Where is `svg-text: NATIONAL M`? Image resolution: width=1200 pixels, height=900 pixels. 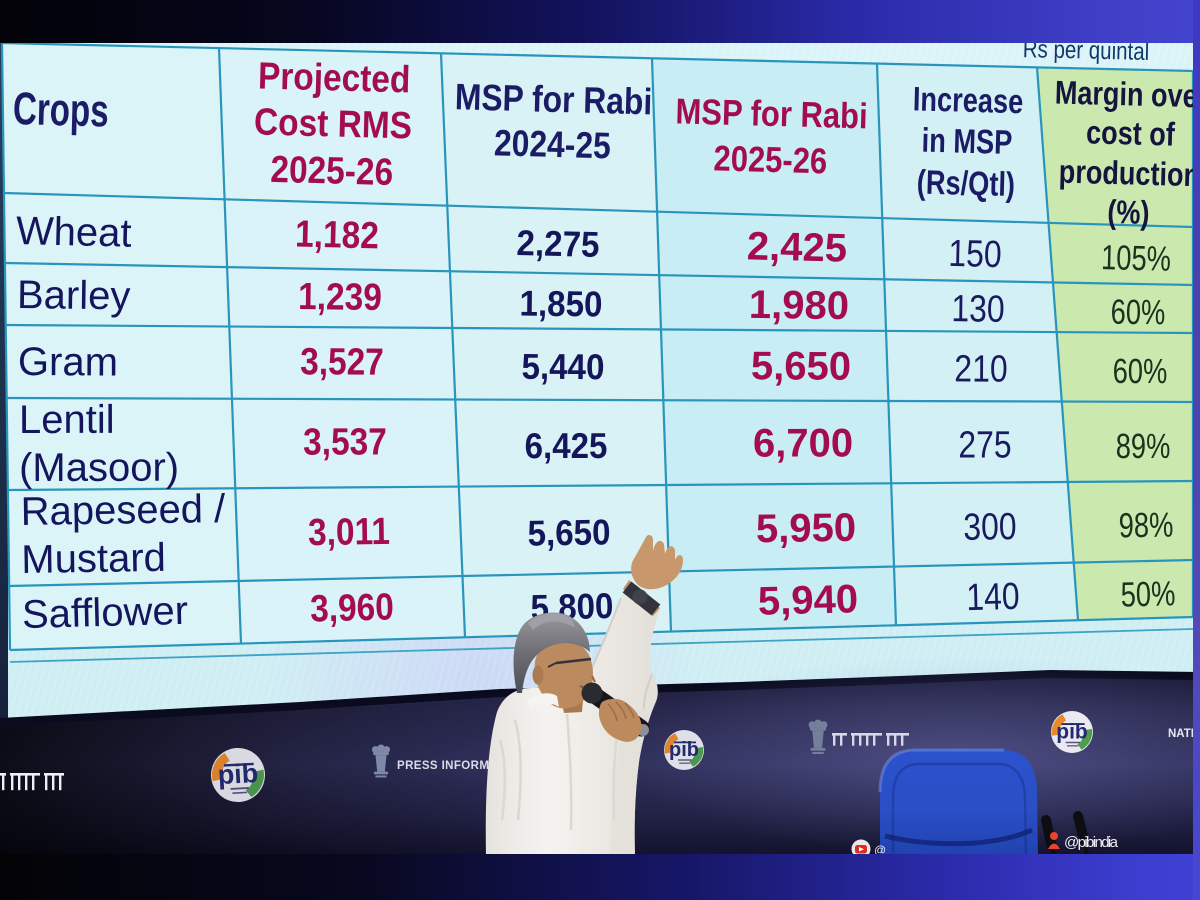 svg-text: NATIONAL M is located at coordinates (1184, 734).